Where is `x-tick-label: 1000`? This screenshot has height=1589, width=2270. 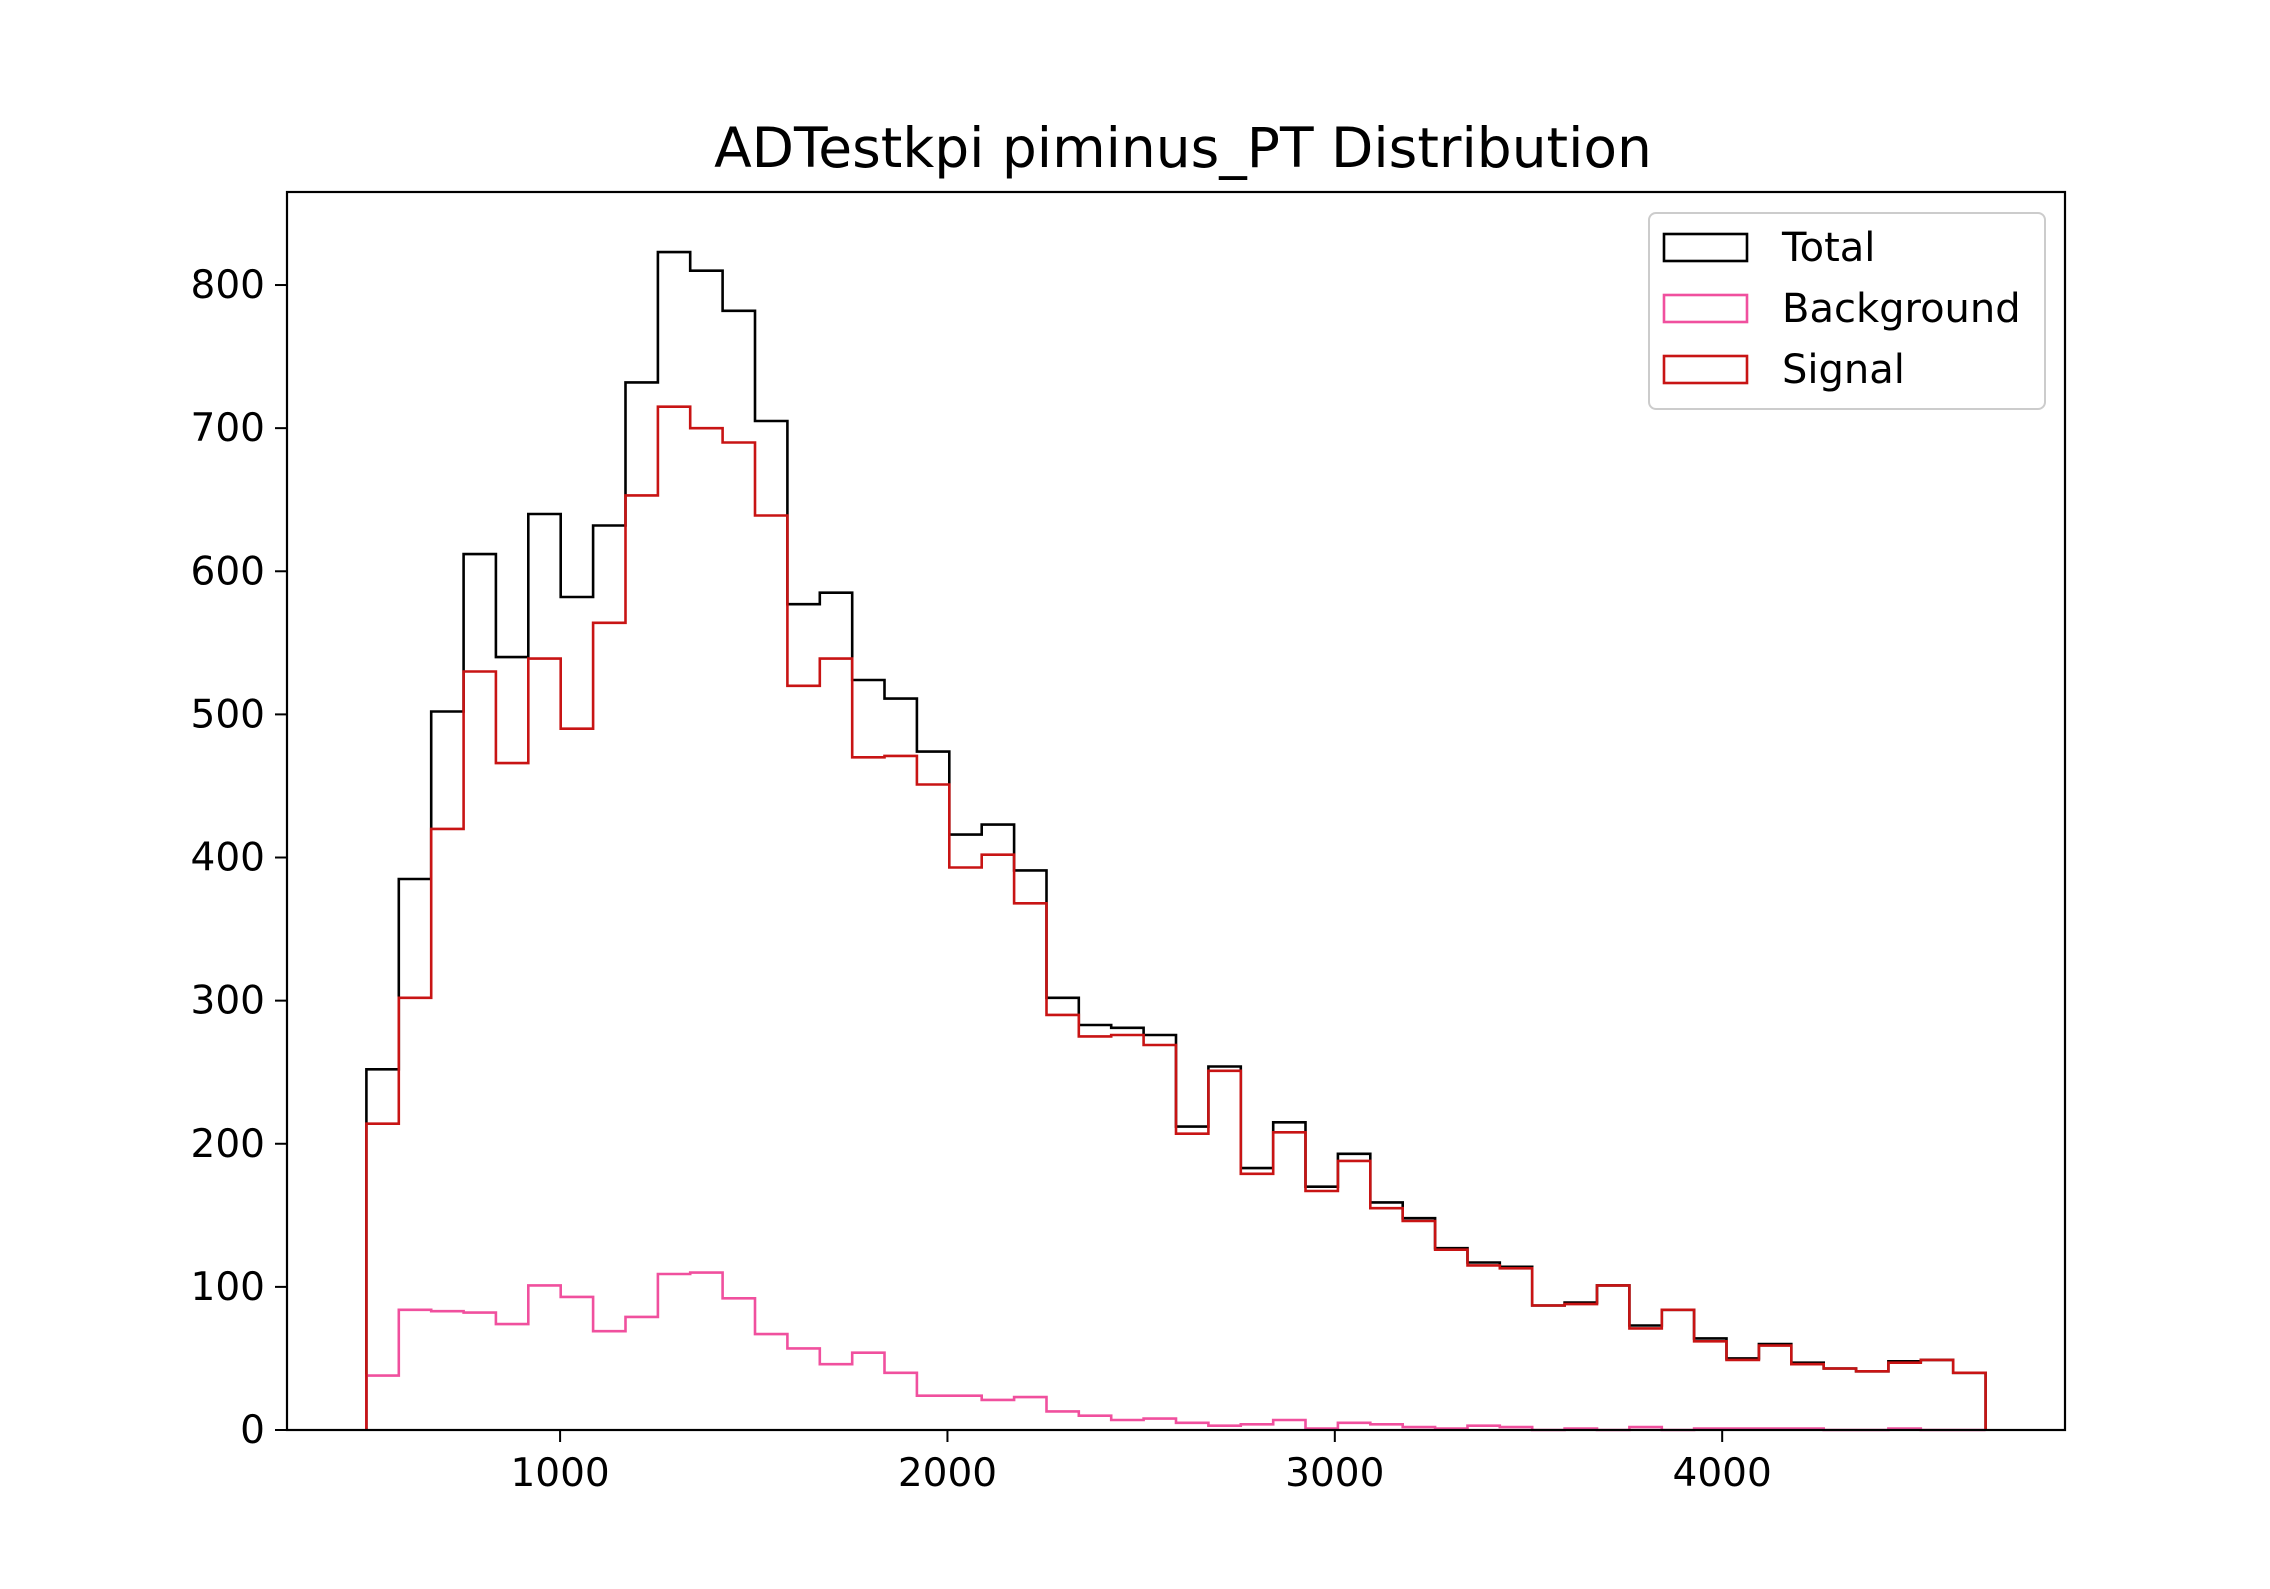 x-tick-label: 1000 is located at coordinates (559, 1473).